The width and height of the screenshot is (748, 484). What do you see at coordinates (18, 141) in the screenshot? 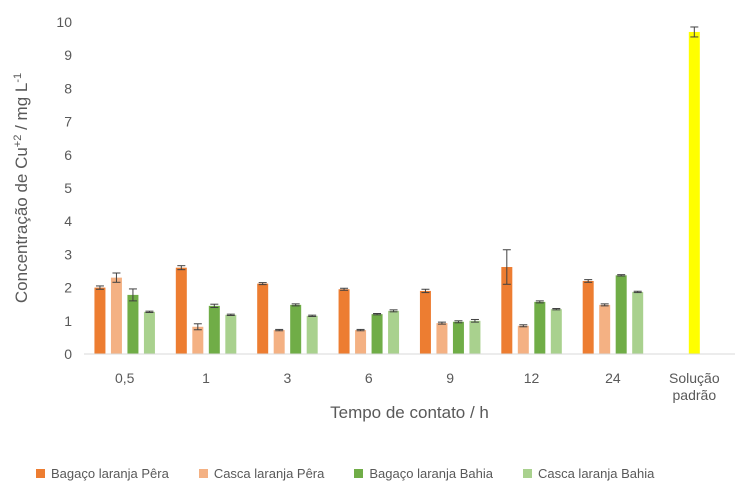
I see `y-axis-title-superscript: +2` at bounding box center [18, 141].